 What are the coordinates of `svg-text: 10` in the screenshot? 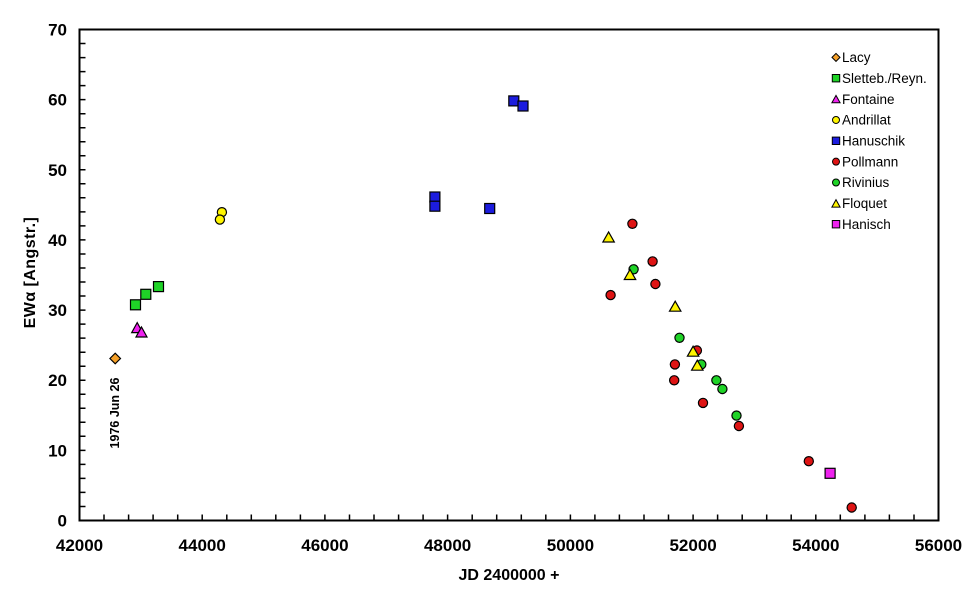 It's located at (57, 450).